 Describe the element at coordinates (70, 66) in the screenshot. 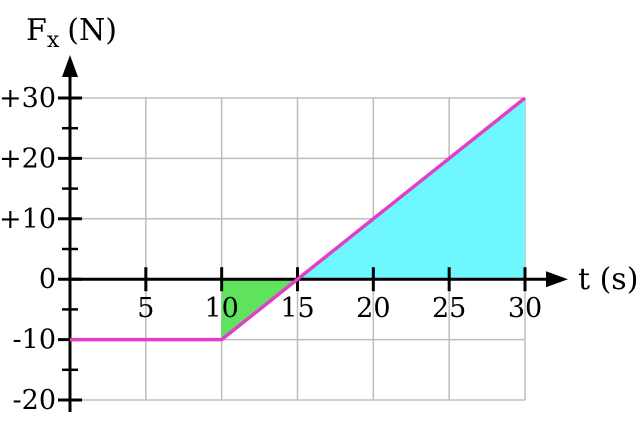

I see `y-axis-arrowhead` at that location.